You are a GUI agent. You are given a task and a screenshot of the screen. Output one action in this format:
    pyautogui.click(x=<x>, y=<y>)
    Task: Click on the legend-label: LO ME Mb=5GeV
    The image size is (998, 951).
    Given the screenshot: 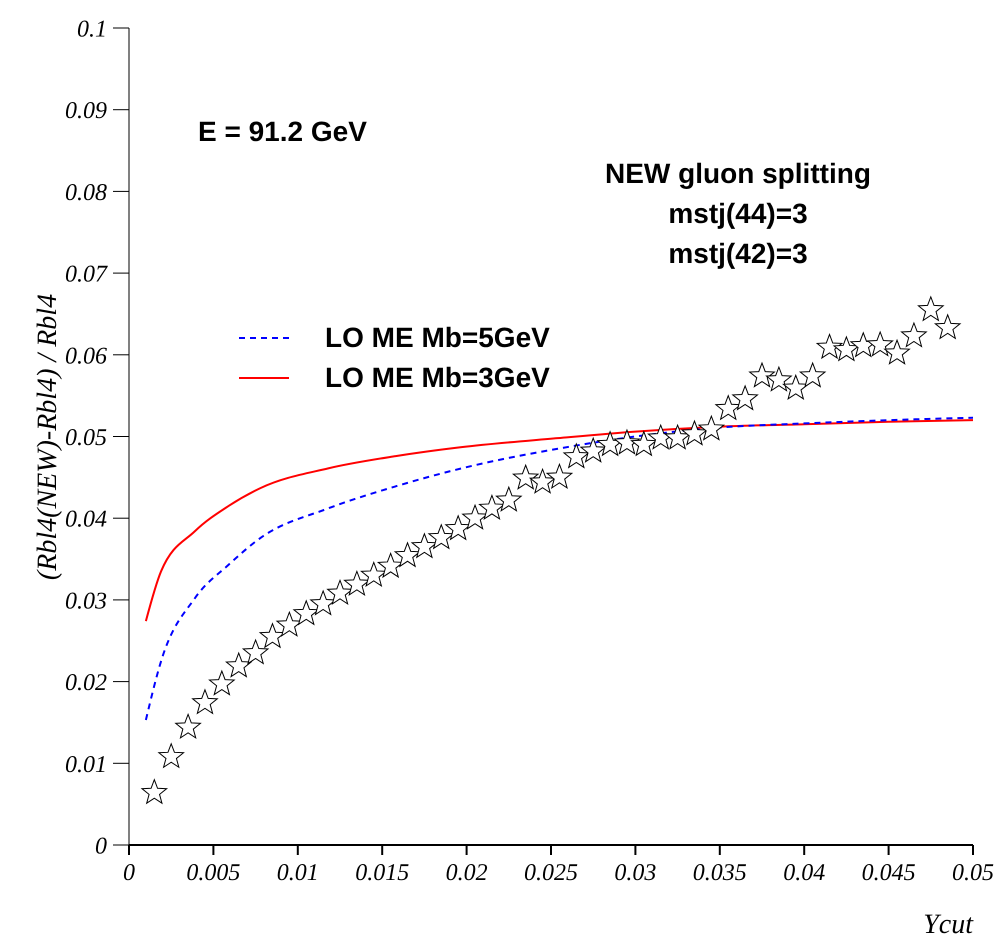 What is the action you would take?
    pyautogui.click(x=437, y=338)
    